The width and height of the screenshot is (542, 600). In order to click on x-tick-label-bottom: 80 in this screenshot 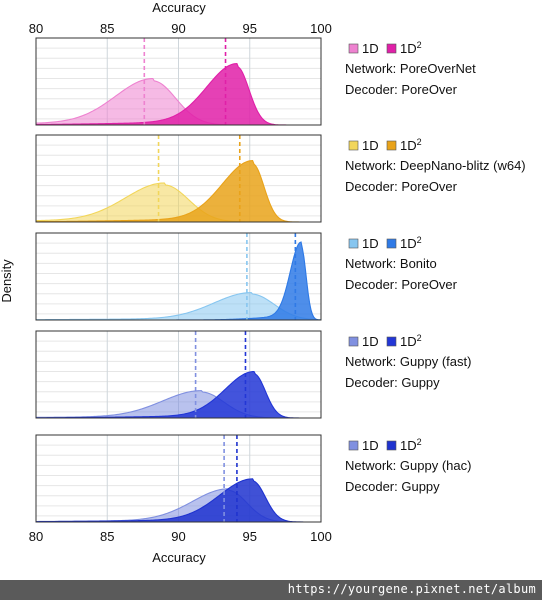, I will do `click(36, 536)`.